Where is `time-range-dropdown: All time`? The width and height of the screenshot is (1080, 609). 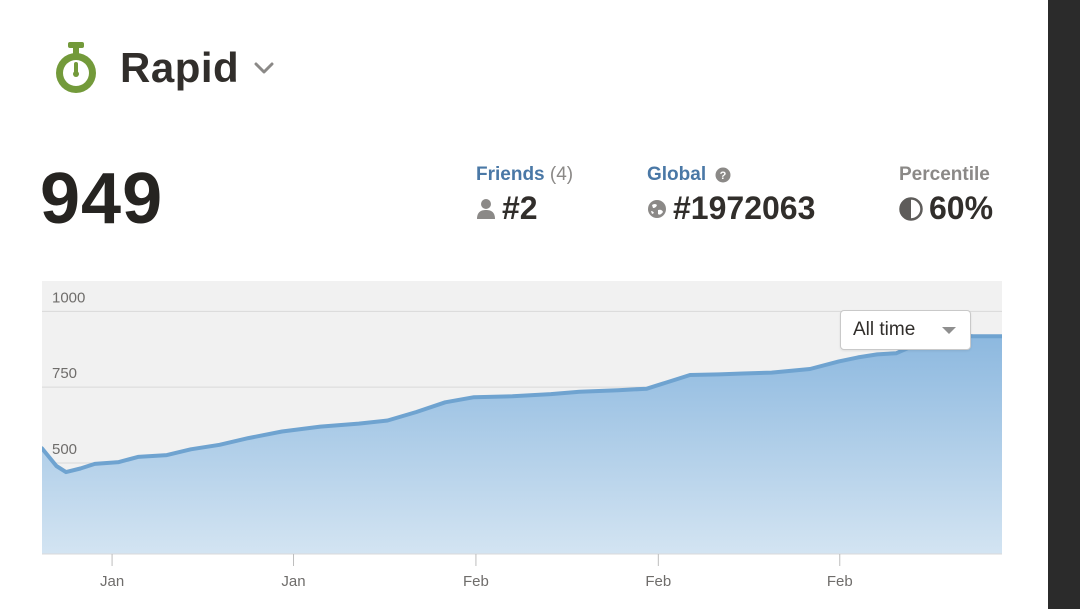 time-range-dropdown: All time is located at coordinates (905, 330).